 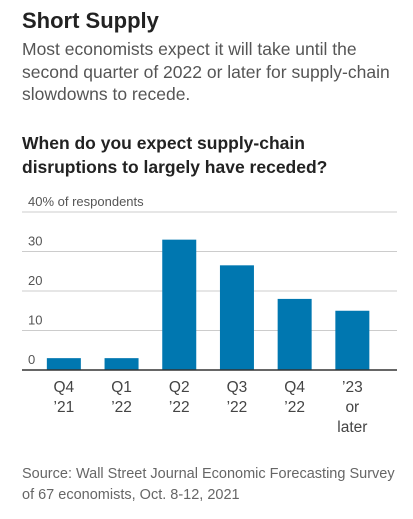 I want to click on x-tick-label: Q3’22, so click(x=237, y=397).